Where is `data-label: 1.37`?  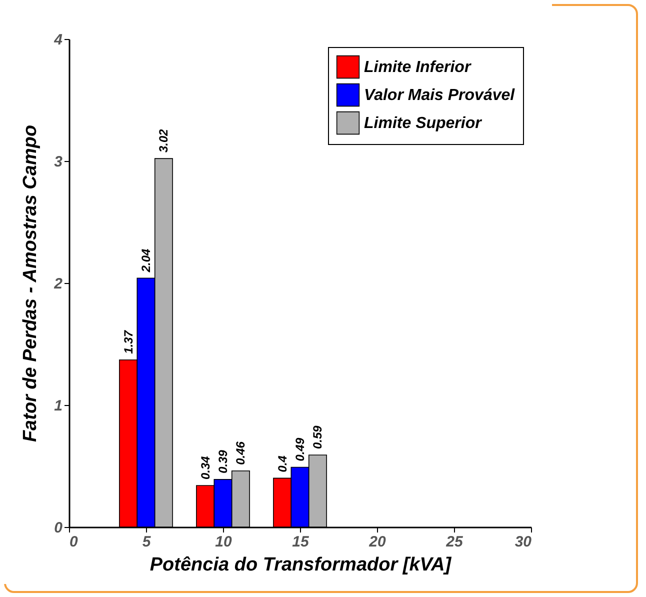 data-label: 1.37 is located at coordinates (128, 341).